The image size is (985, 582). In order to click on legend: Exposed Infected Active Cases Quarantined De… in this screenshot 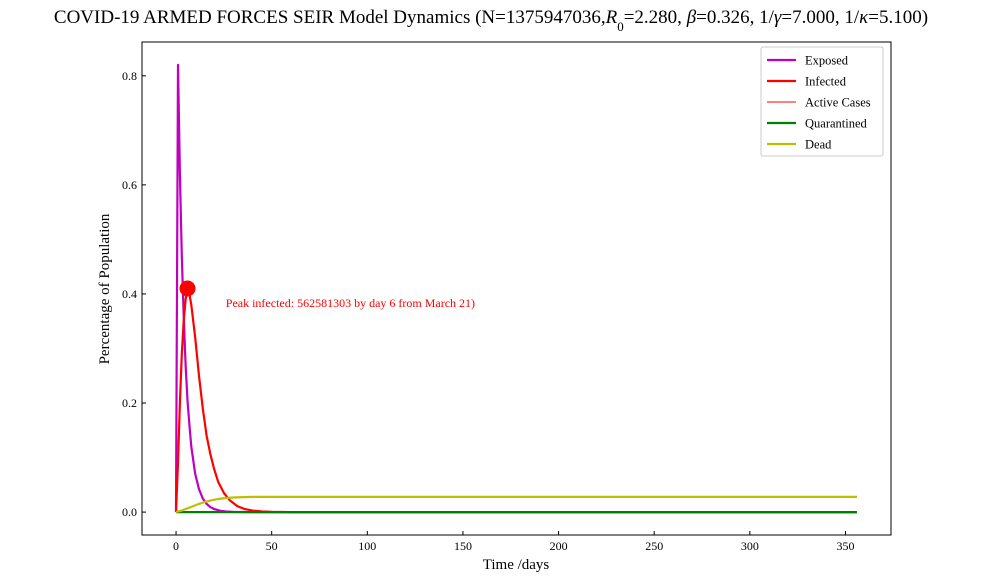, I will do `click(822, 101)`.